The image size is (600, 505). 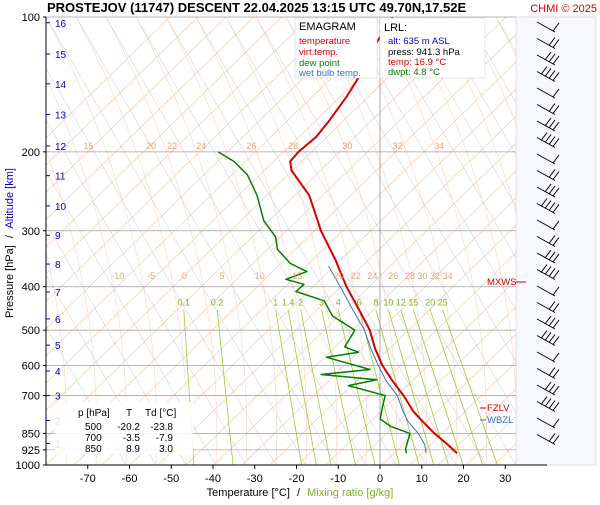 What do you see at coordinates (61, 207) in the screenshot?
I see `altitude-tick-label: 10` at bounding box center [61, 207].